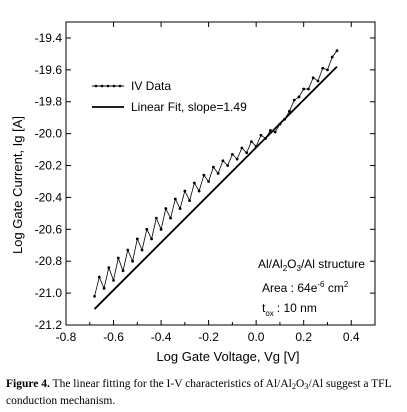 The width and height of the screenshot is (407, 412). Describe the element at coordinates (151, 86) in the screenshot. I see `legend-iv-data-label: IV Data` at that location.